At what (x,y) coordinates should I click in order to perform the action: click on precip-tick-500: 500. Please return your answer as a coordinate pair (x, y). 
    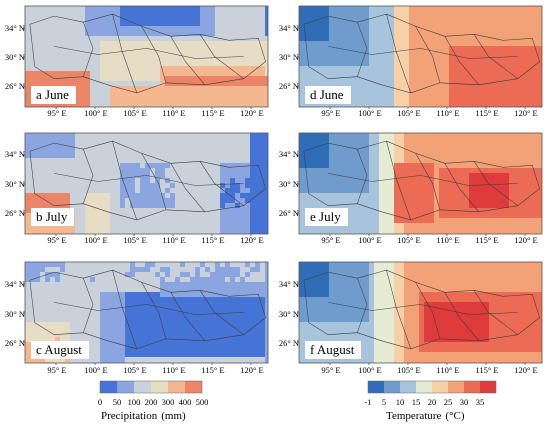
    Looking at the image, I should click on (202, 402).